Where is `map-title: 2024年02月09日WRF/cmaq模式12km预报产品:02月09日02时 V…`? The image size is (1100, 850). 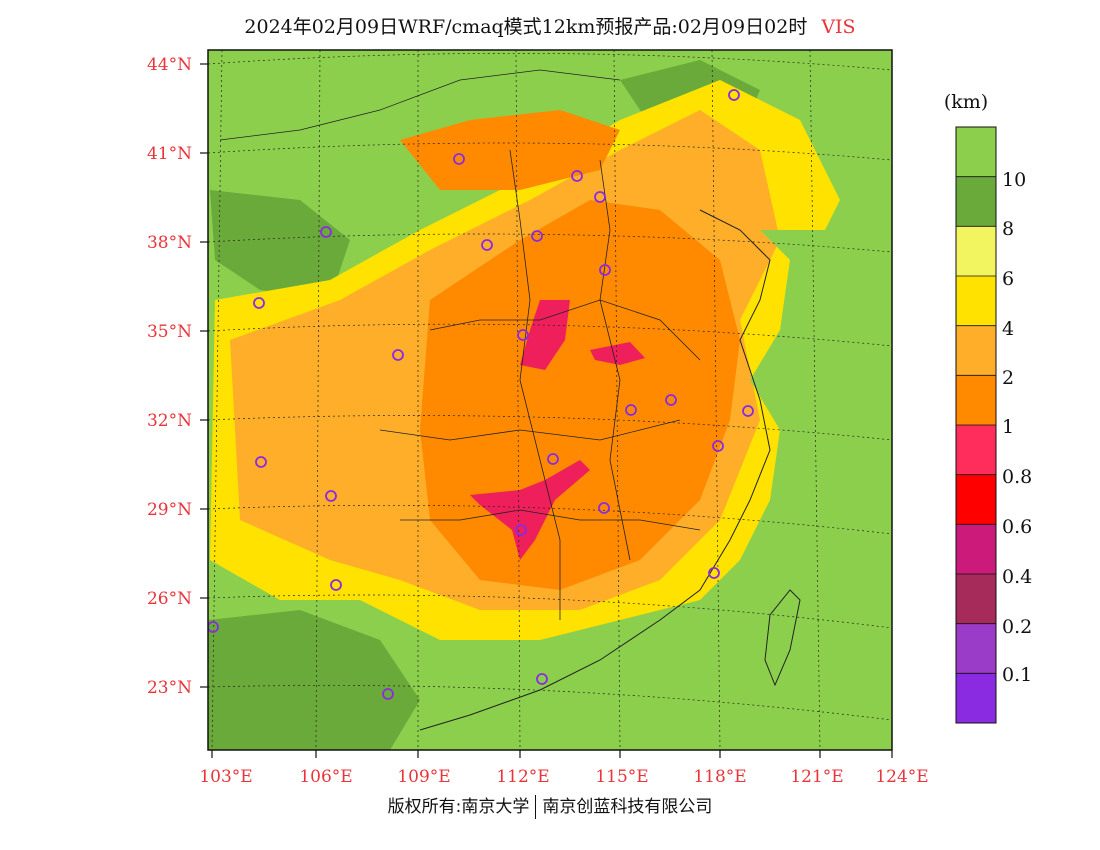
map-title: 2024年02月09日WRF/cmaq模式12km预报产品:02月09日02时 V… is located at coordinates (550, 25).